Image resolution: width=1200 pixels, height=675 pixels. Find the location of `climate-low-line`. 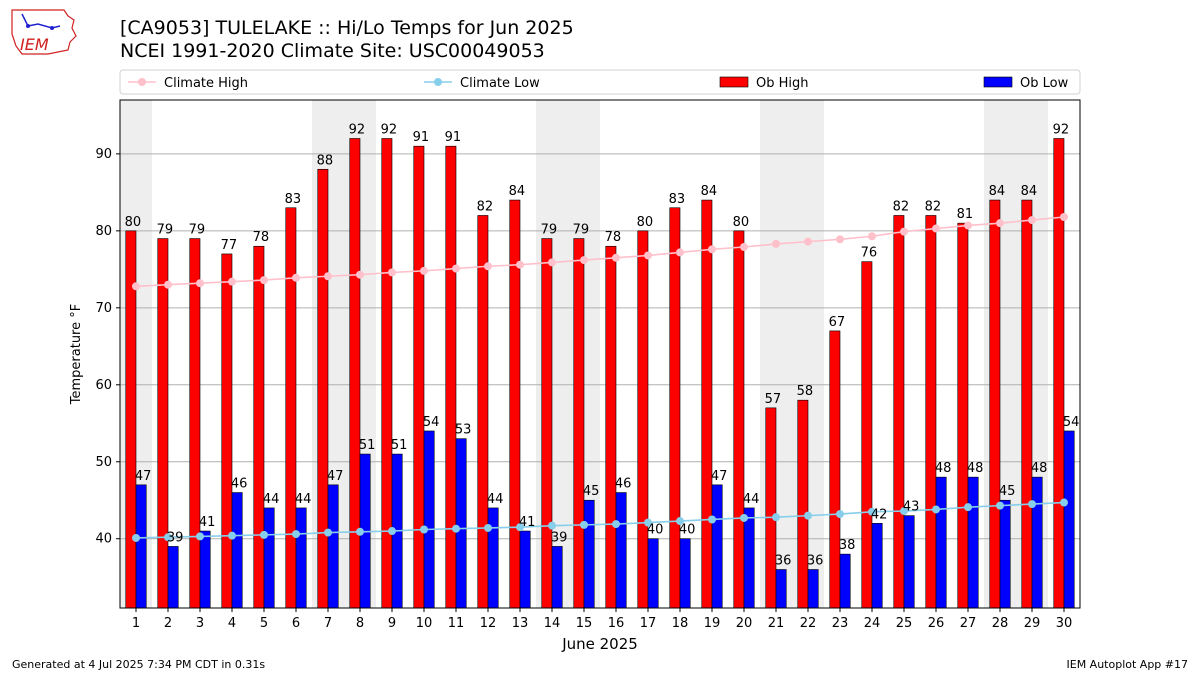

climate-low-line is located at coordinates (600, 520).